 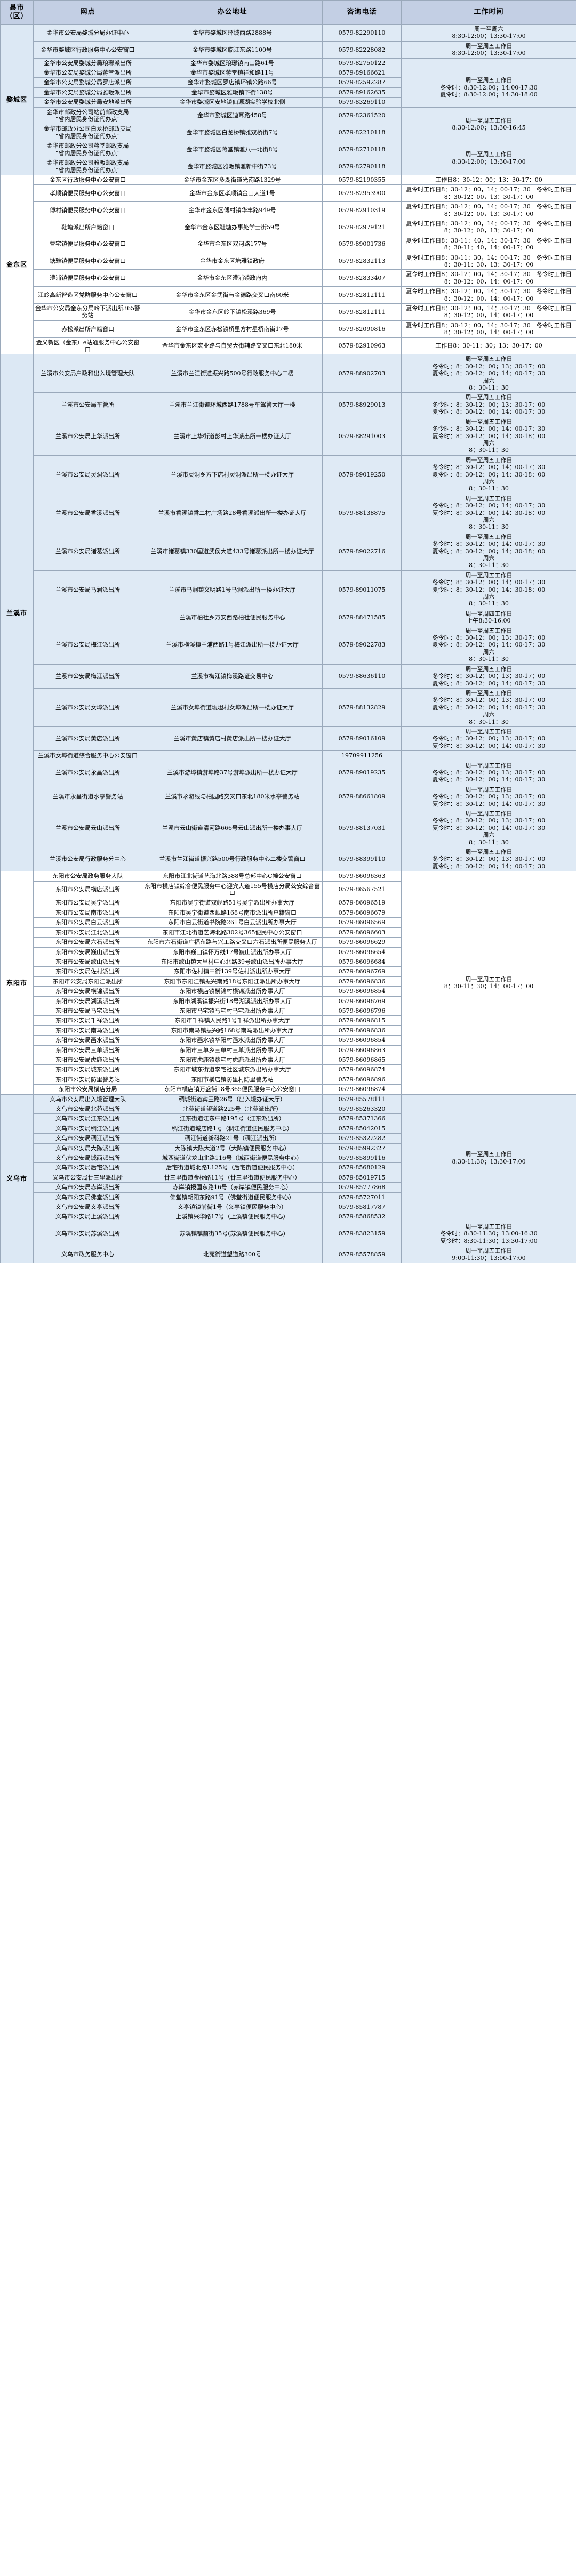 What do you see at coordinates (232, 513) in the screenshot?
I see `office-address: 兰溪市香溪镇香二村广场路28号香溪派出所一楼办证大厅` at bounding box center [232, 513].